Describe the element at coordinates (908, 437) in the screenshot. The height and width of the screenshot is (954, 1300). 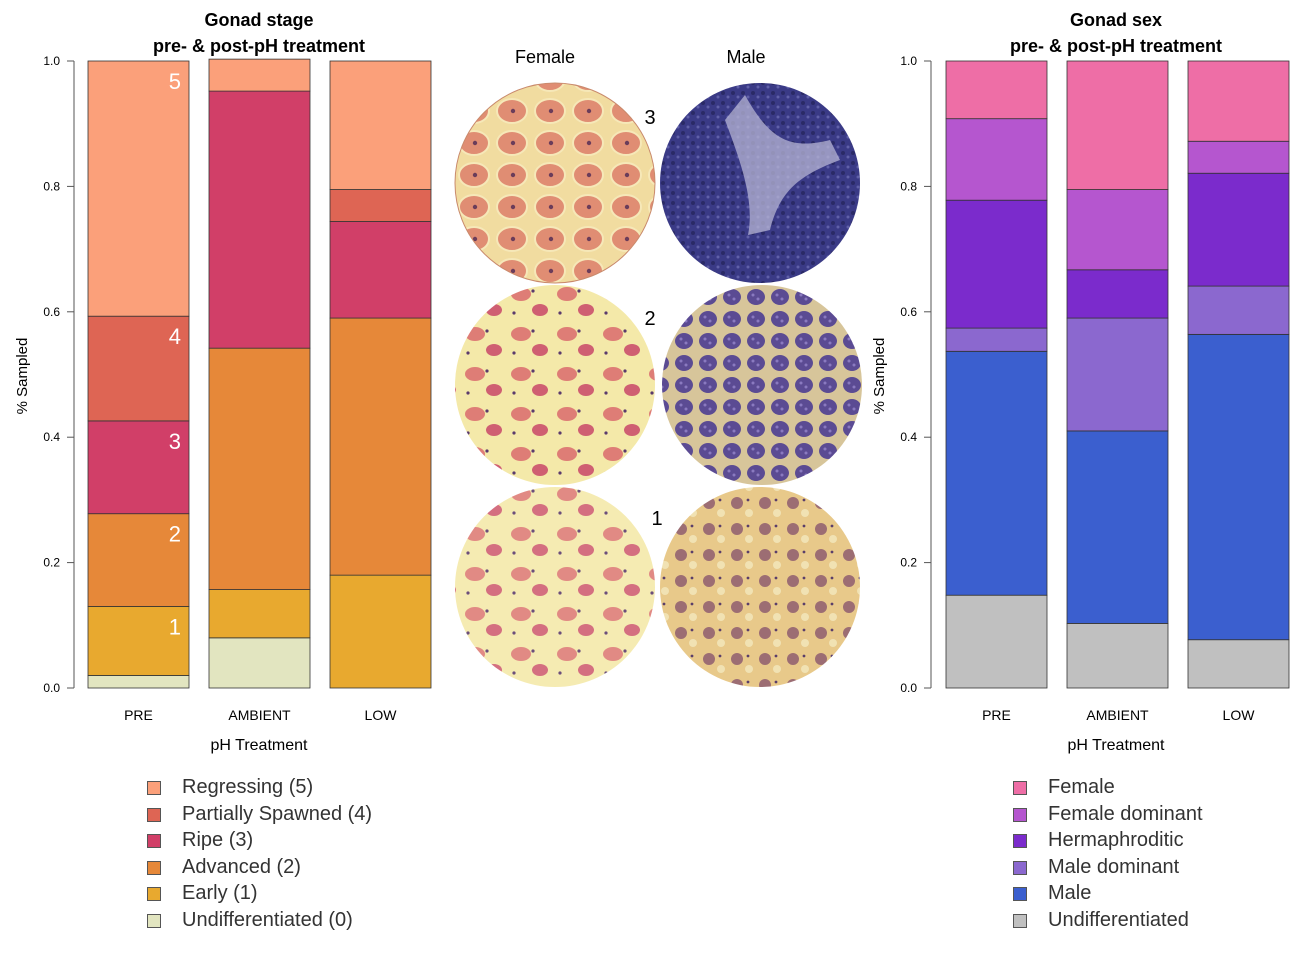
I see `sex-y-tick-label: 0.4` at that location.